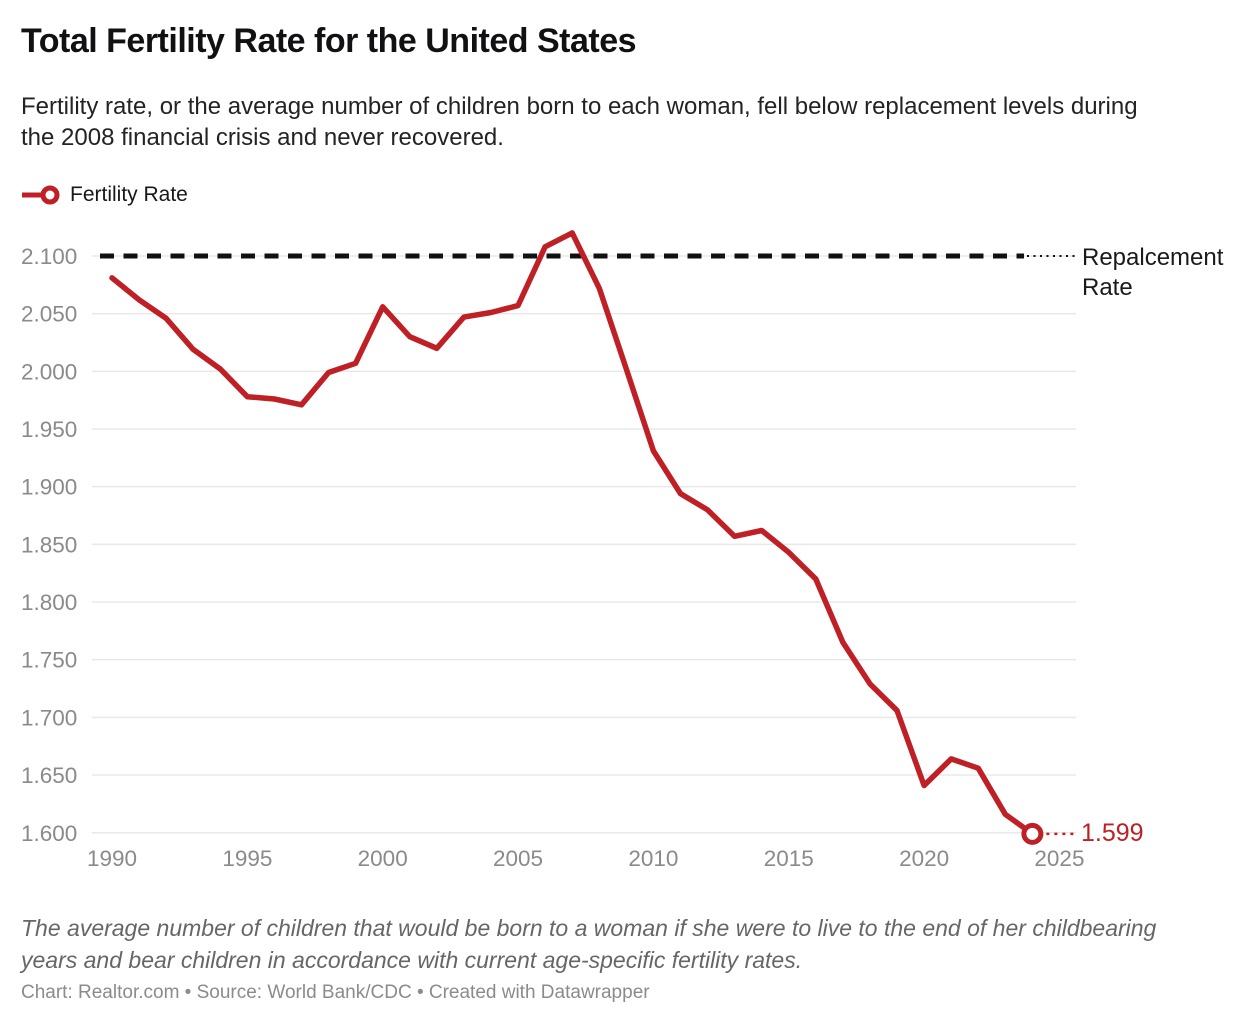  What do you see at coordinates (49, 371) in the screenshot?
I see `y-axis-tick-label: 2.000` at bounding box center [49, 371].